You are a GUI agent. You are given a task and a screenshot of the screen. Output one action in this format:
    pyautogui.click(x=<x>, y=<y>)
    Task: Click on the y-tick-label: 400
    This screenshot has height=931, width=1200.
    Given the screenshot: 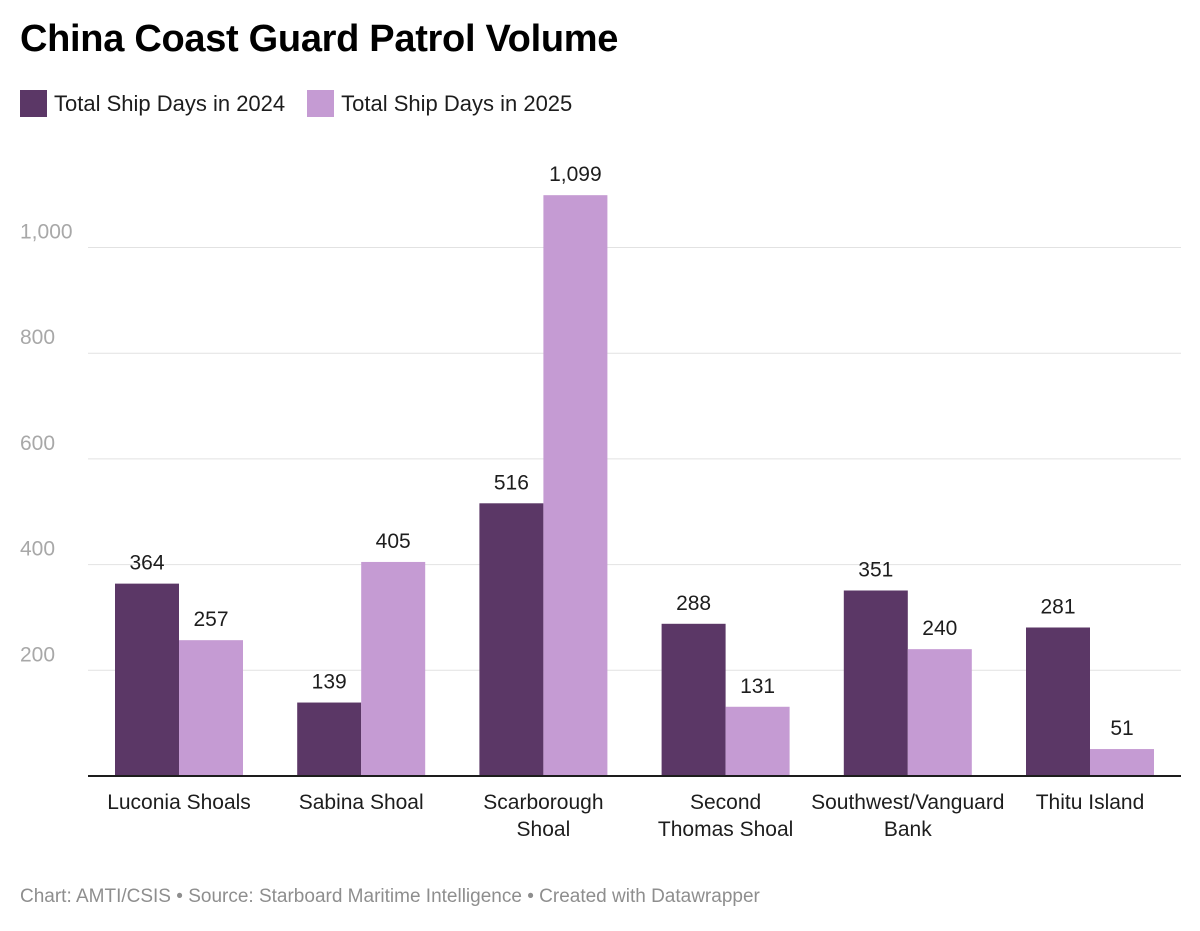 What is the action you would take?
    pyautogui.click(x=37, y=549)
    